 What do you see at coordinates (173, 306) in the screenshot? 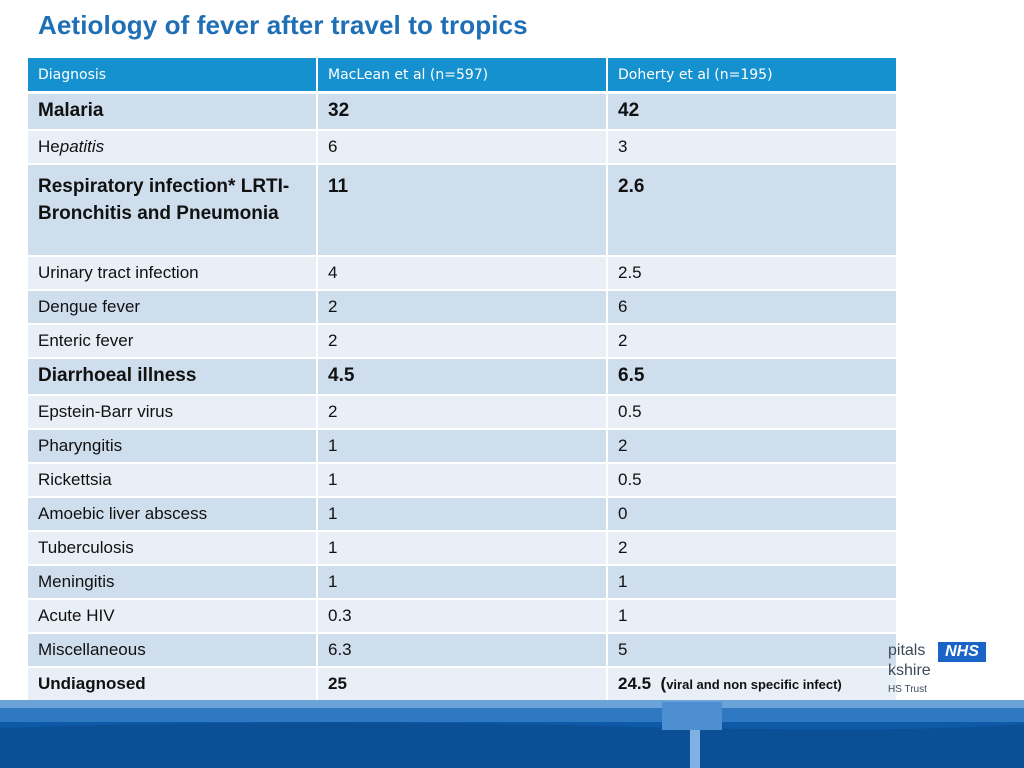
I see `cell-diagnosis: Dengue fever` at bounding box center [173, 306].